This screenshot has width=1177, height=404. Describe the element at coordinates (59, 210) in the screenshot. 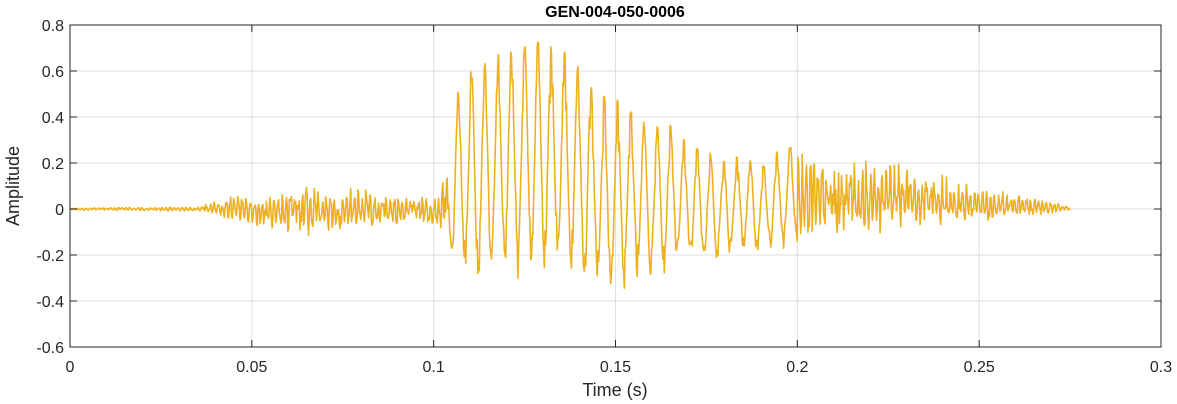

I see `y-tick-label: 0` at that location.